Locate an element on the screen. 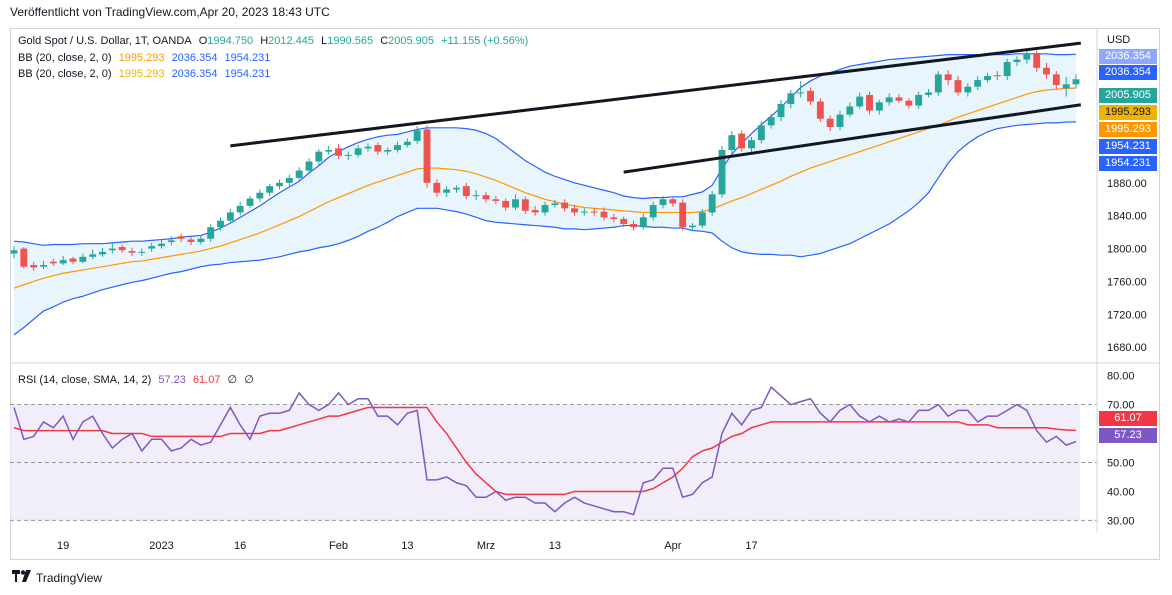 Image resolution: width=1172 pixels, height=595 pixels. rsi-ma-line is located at coordinates (545, 451).